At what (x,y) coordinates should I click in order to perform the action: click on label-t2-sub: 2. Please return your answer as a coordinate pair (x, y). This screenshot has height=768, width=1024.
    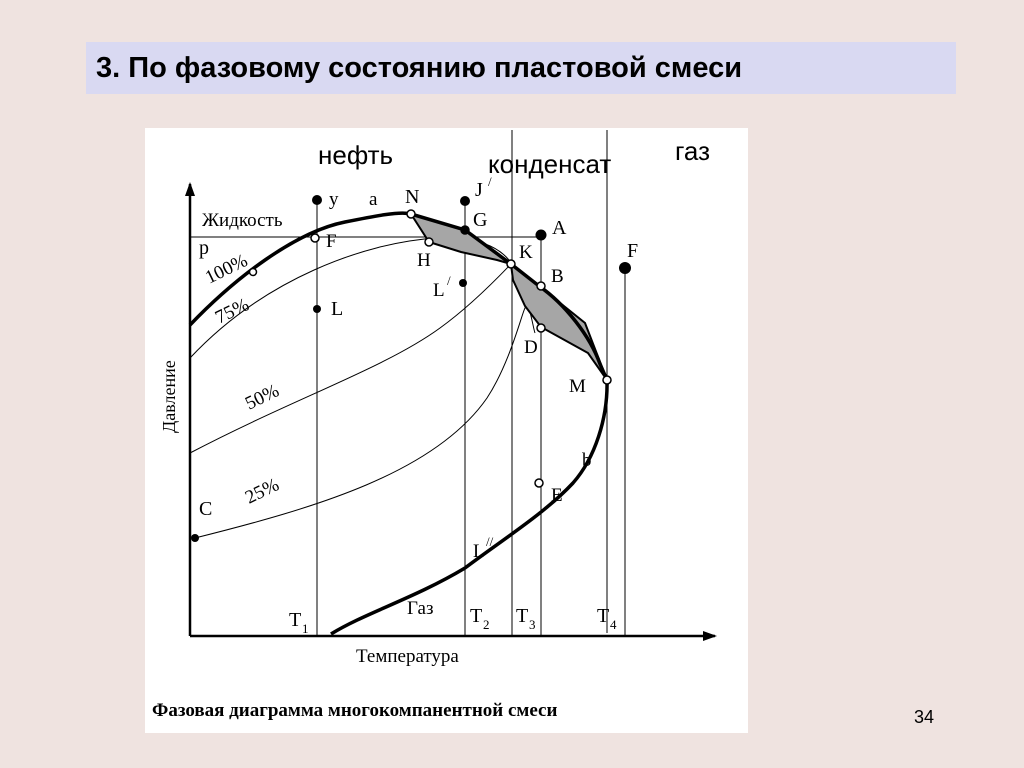
    Looking at the image, I should click on (486, 624).